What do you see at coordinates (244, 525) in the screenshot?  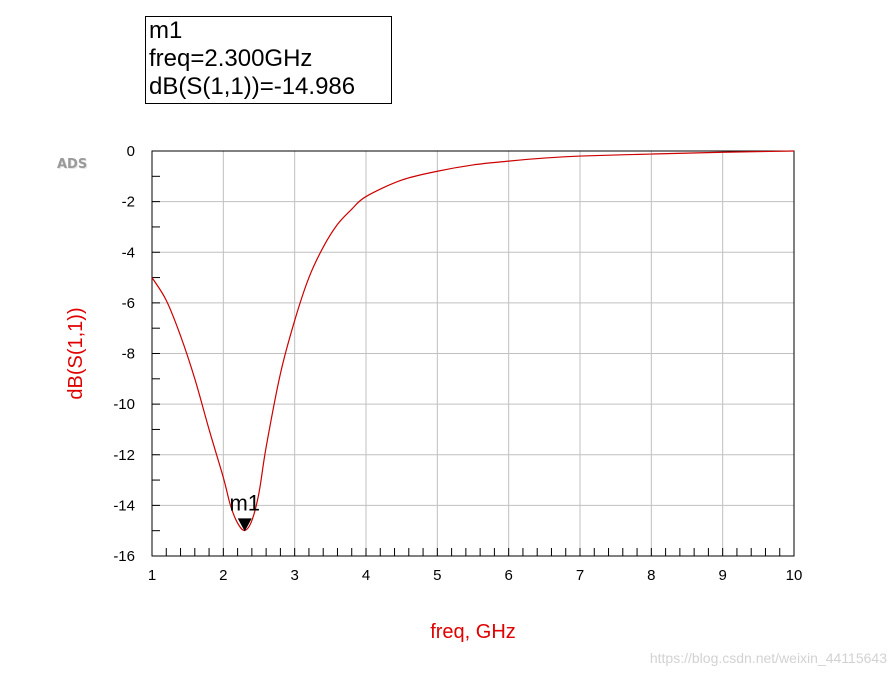 I see `marker-triangle` at bounding box center [244, 525].